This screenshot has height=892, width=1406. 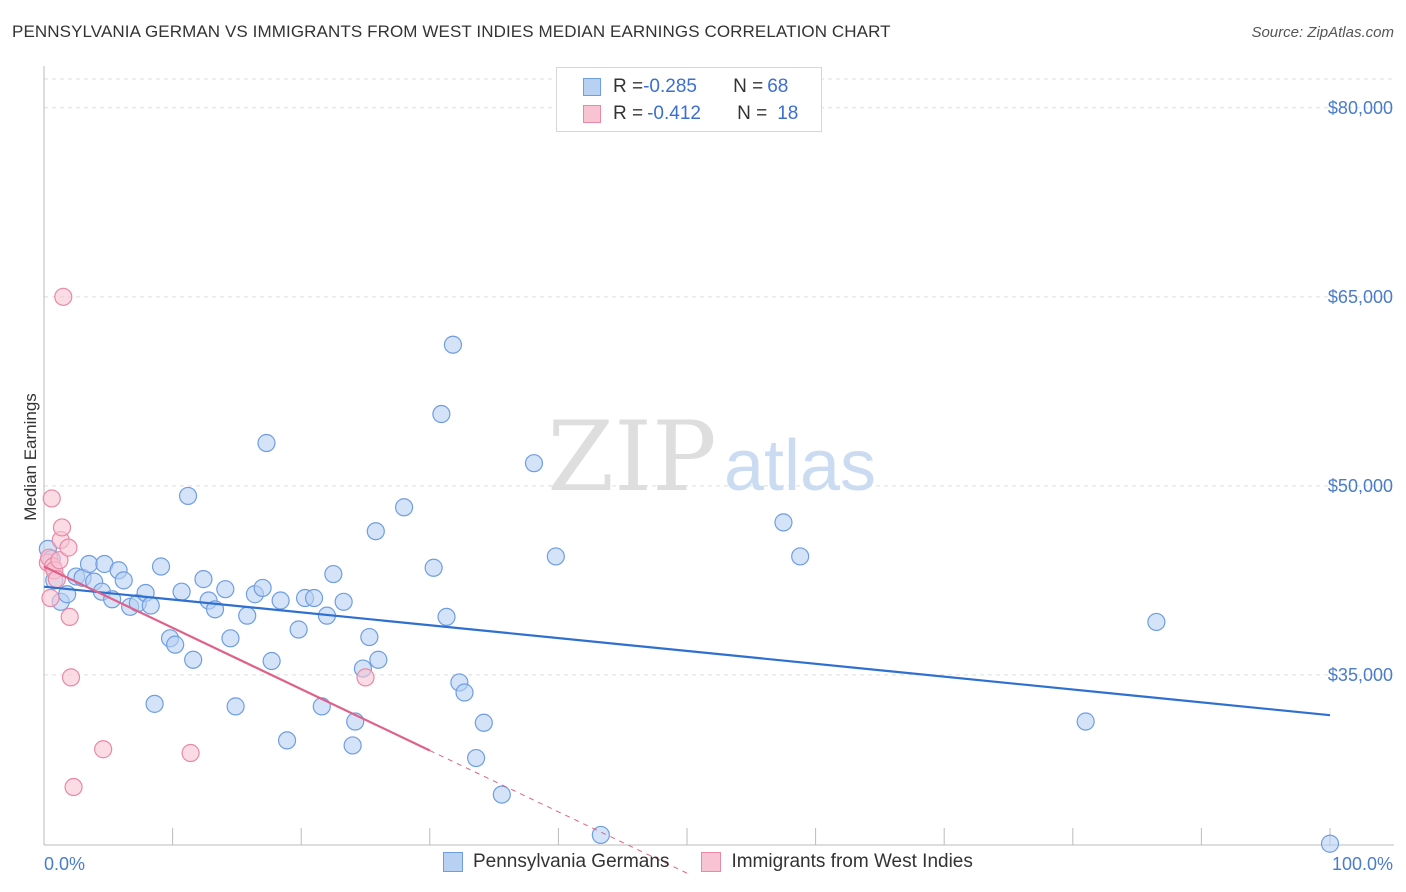 What do you see at coordinates (206, 542) in the screenshot?
I see `series-west-indies` at bounding box center [206, 542].